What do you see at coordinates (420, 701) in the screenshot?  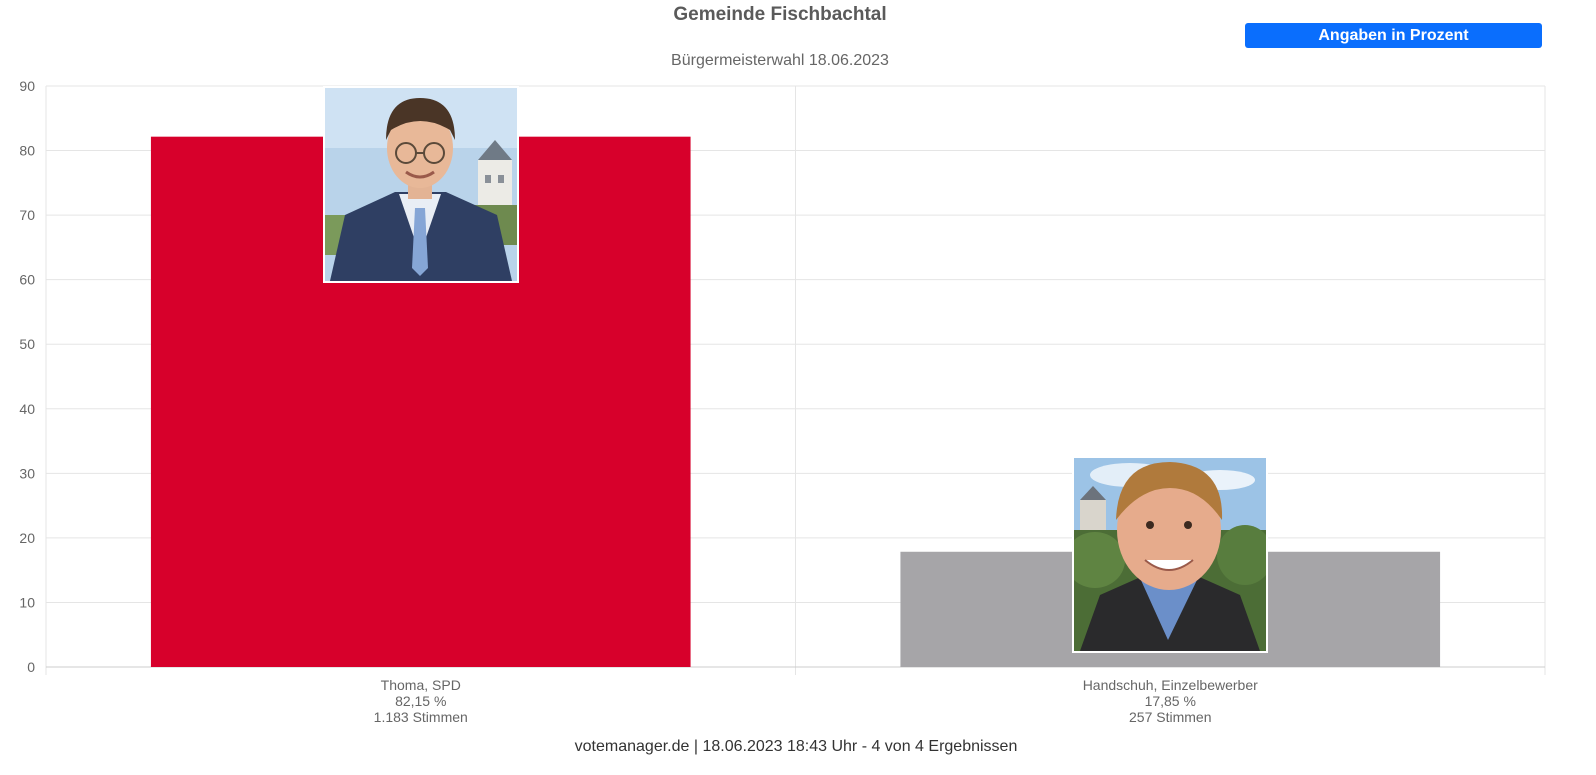 I see `percent-label: 82,15 %` at bounding box center [420, 701].